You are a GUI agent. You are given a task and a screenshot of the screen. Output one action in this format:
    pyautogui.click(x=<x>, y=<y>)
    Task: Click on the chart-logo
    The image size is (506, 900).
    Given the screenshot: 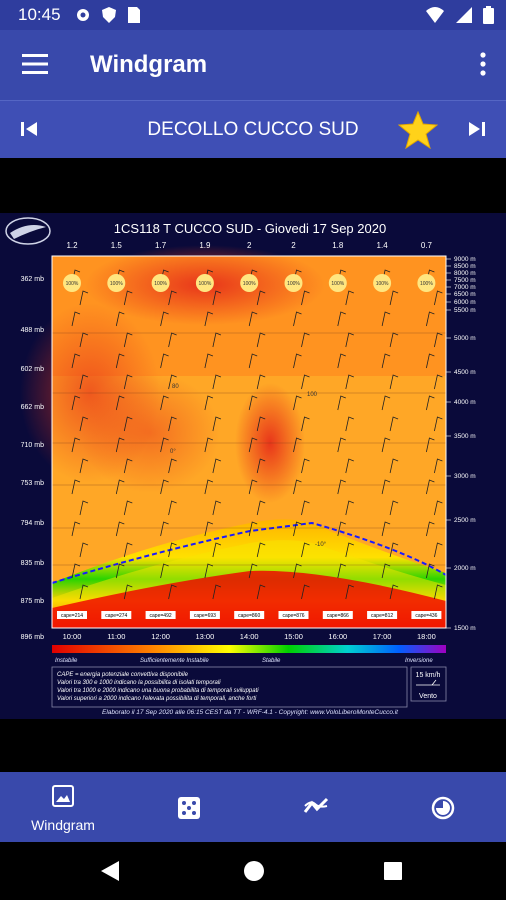 What is the action you would take?
    pyautogui.click(x=28, y=231)
    